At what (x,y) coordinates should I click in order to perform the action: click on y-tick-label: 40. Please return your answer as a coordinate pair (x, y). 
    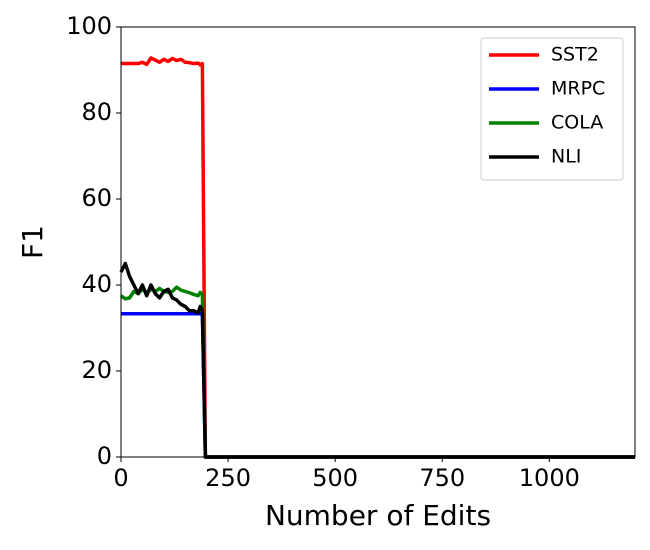
    Looking at the image, I should click on (96, 284).